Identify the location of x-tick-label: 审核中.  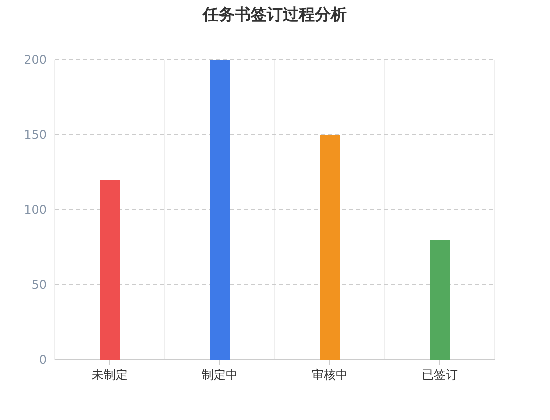
(330, 375).